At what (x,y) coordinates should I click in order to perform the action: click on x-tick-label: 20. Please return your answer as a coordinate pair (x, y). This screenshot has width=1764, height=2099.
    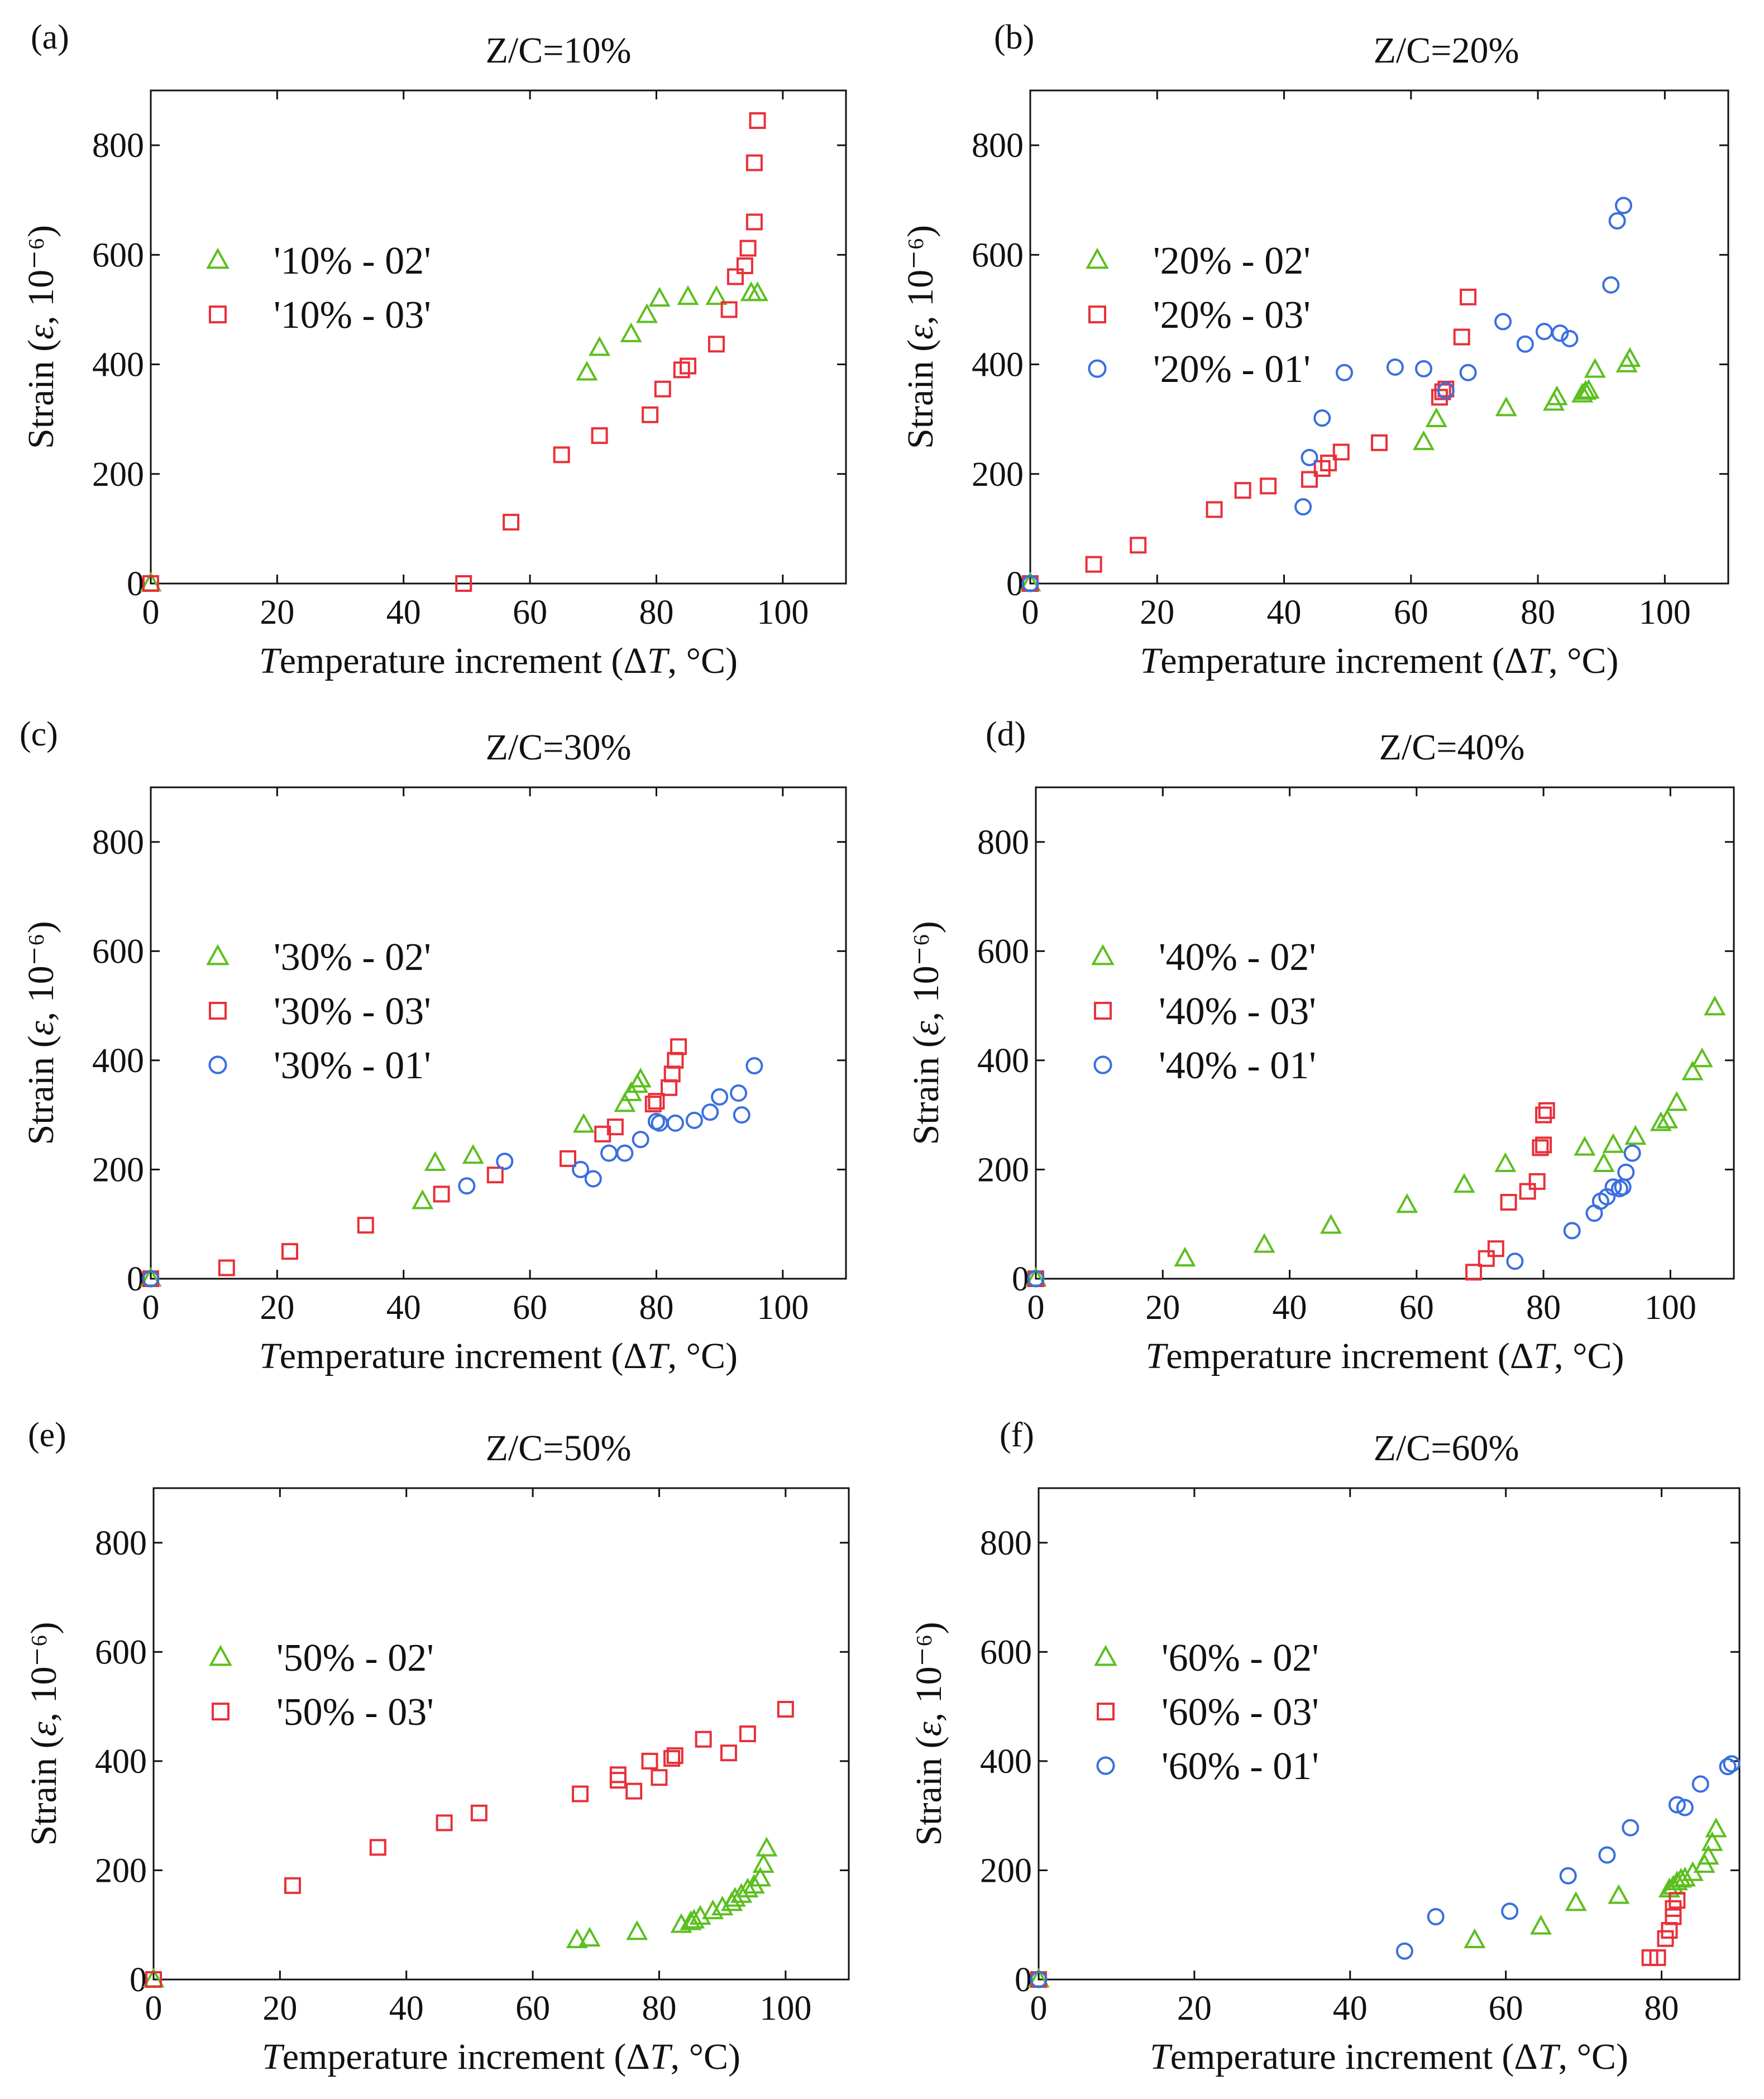
    Looking at the image, I should click on (279, 2009).